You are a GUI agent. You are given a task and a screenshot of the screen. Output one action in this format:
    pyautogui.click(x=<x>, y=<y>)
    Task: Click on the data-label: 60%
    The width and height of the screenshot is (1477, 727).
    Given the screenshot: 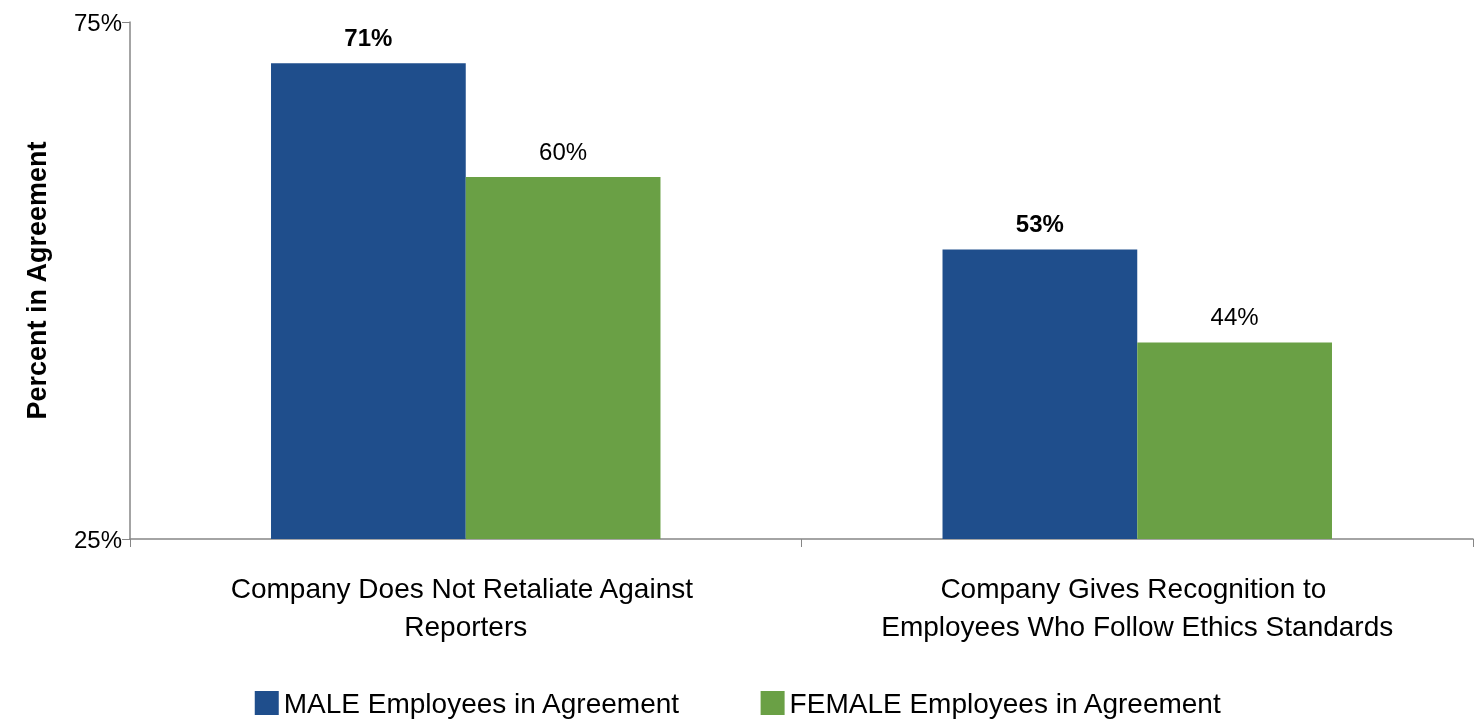 What is the action you would take?
    pyautogui.click(x=563, y=151)
    